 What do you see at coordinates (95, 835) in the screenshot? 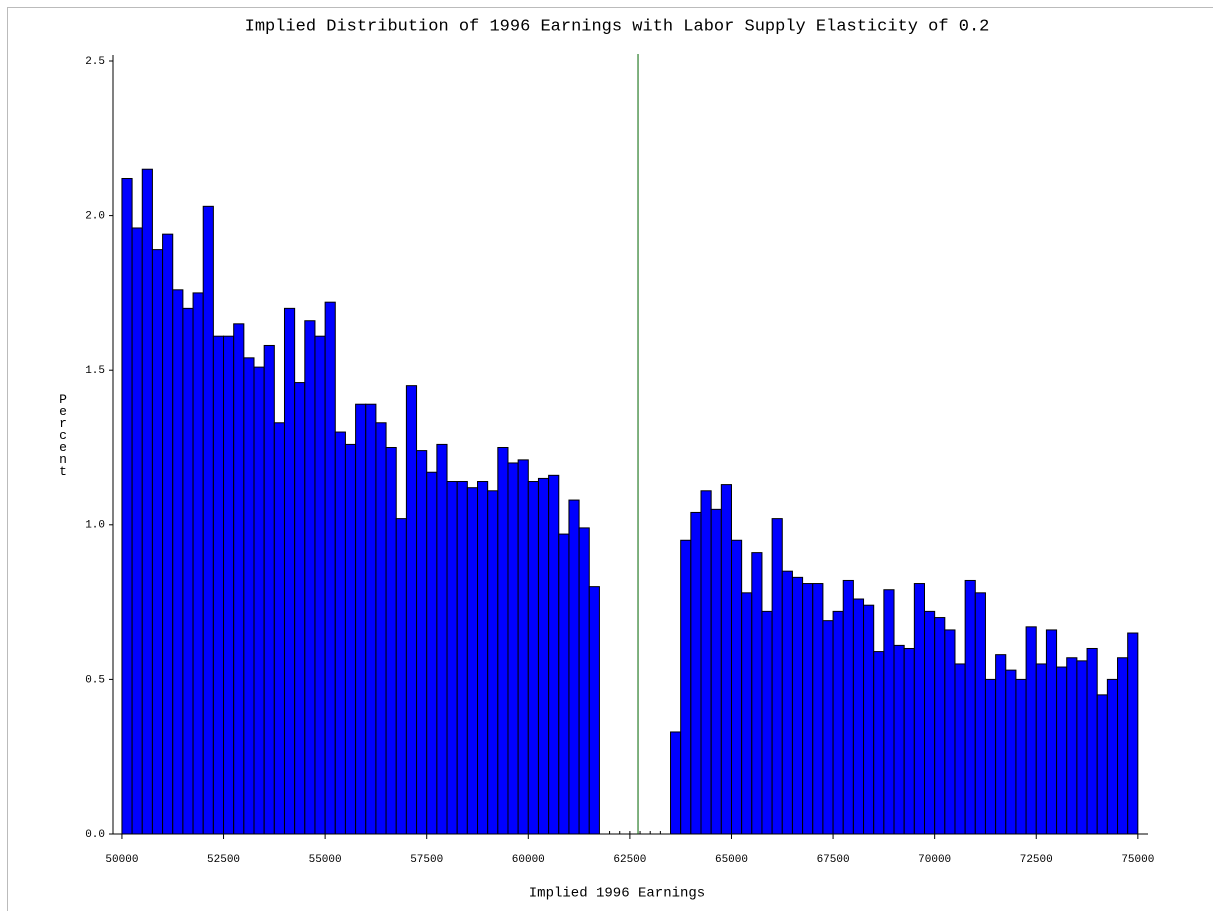
I see `y-tick-label: 0.0` at bounding box center [95, 835].